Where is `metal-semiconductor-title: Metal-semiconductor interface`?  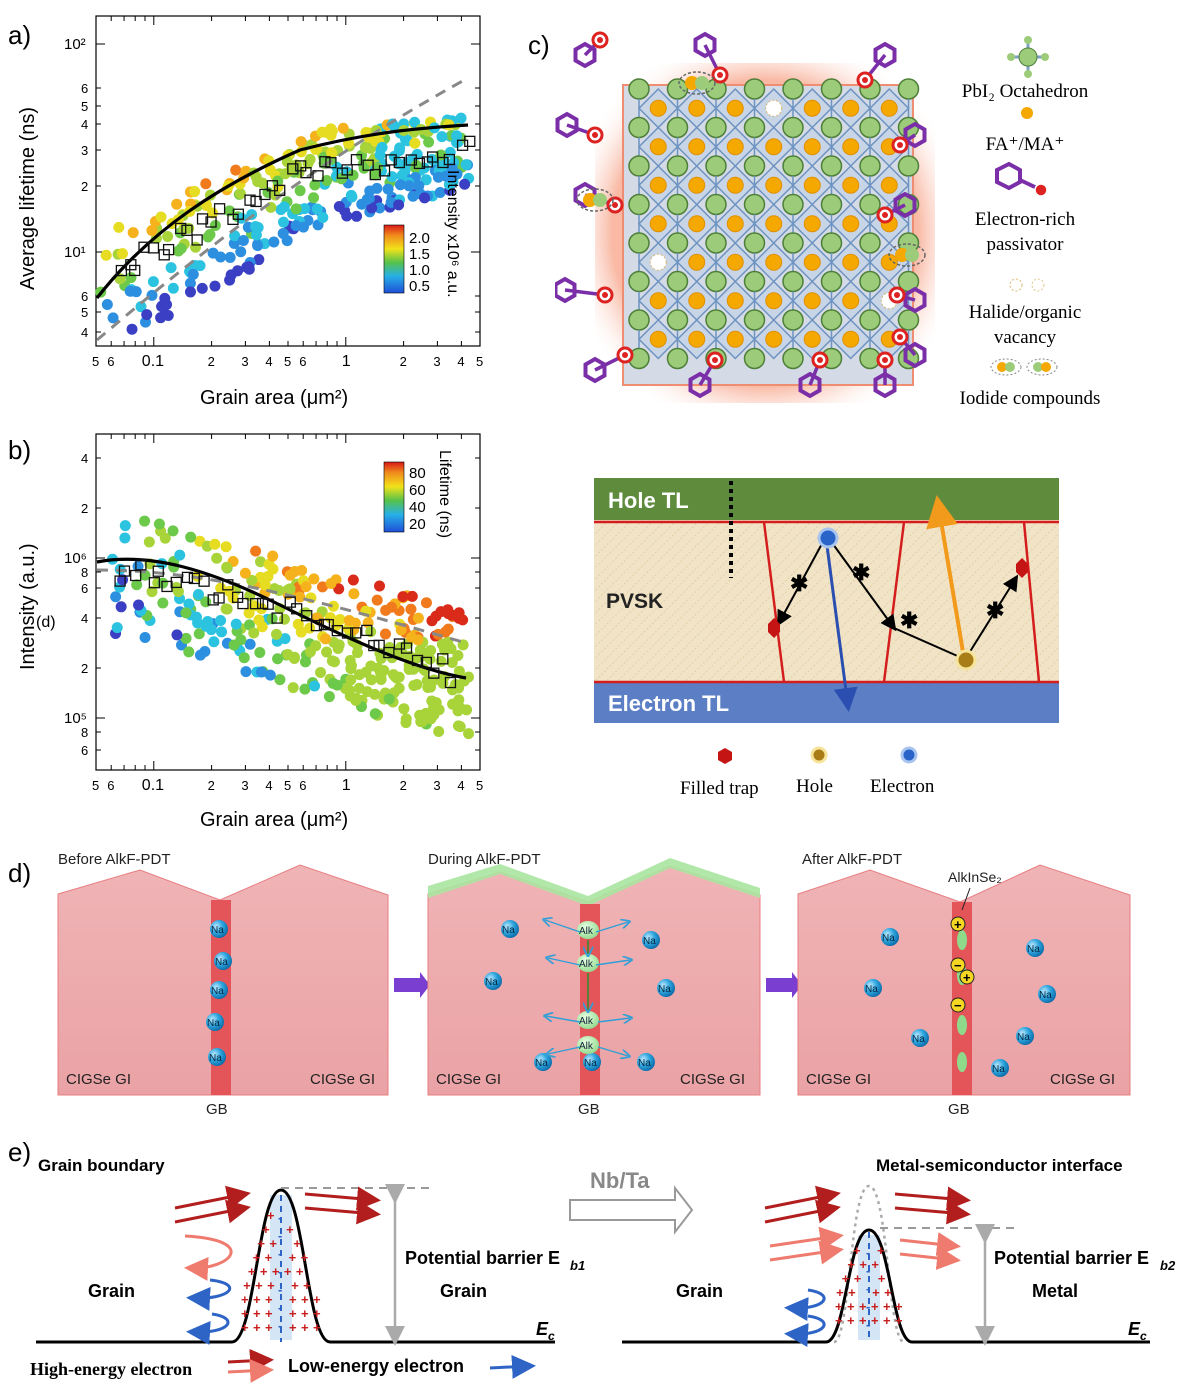 metal-semiconductor-title: Metal-semiconductor interface is located at coordinates (999, 1165).